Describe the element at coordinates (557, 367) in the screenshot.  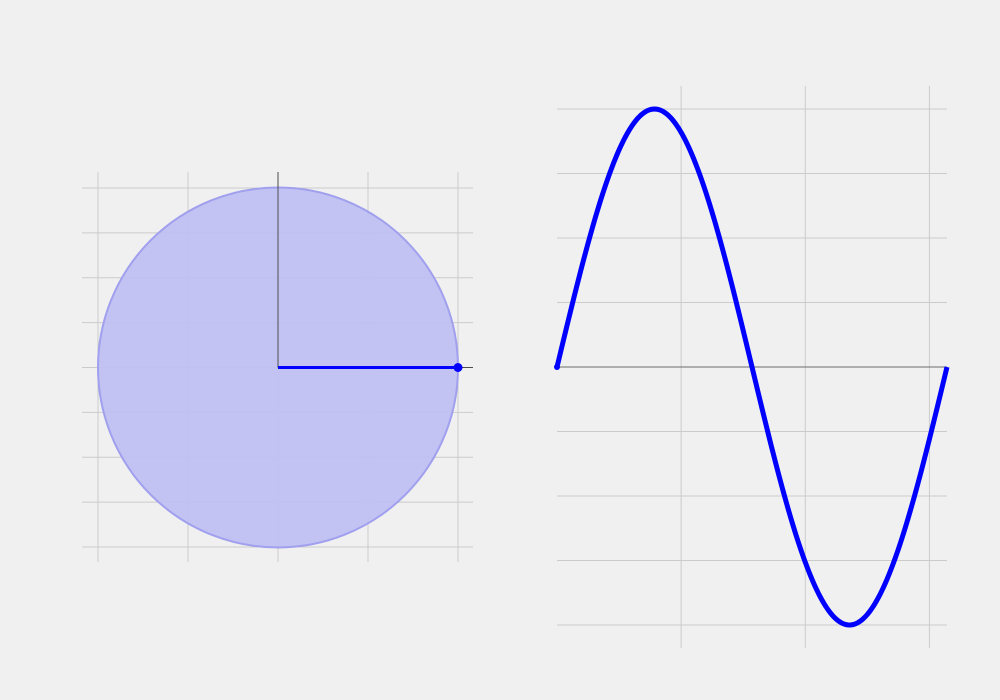
I see `curve-start-point` at that location.